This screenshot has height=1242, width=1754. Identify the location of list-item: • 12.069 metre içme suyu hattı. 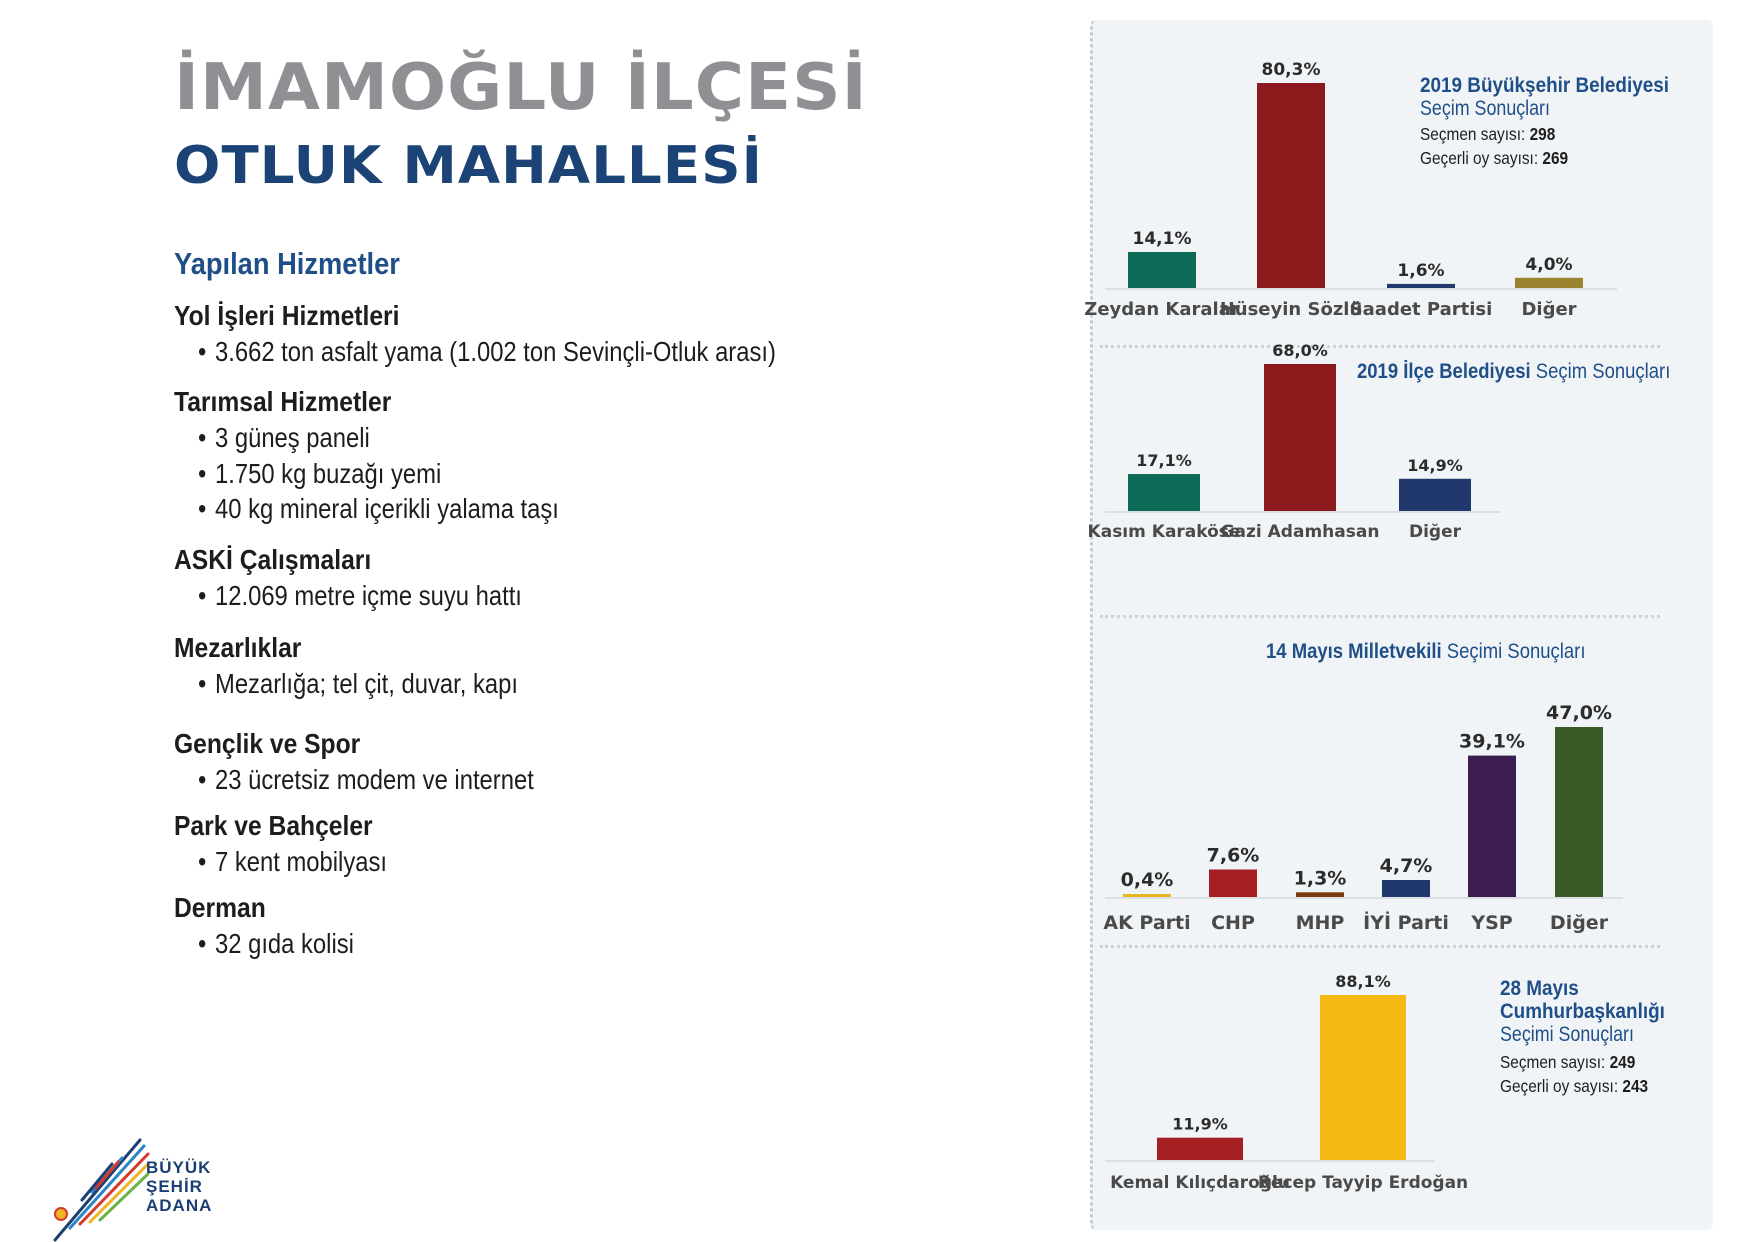
(360, 595).